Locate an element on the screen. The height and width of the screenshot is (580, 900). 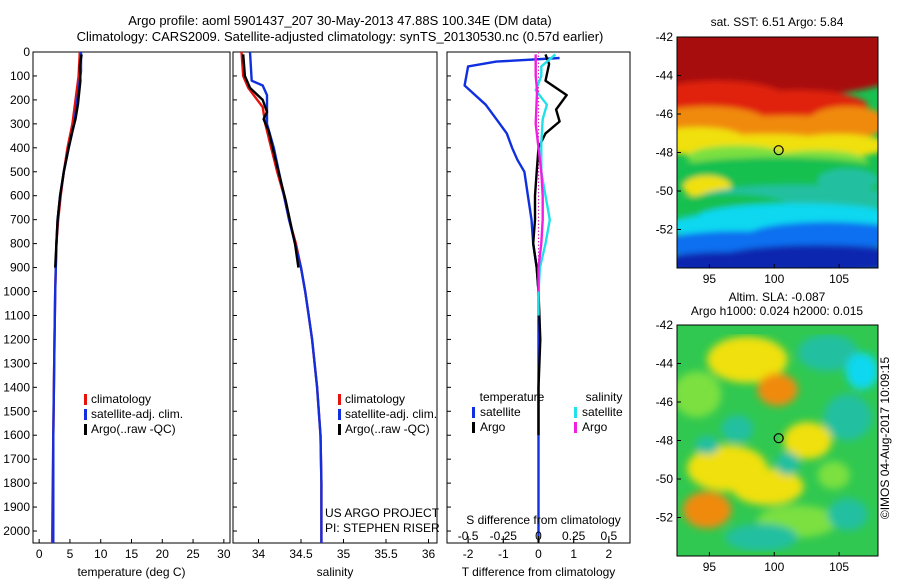
depth-tick-label: 1600 is located at coordinates (16, 435).